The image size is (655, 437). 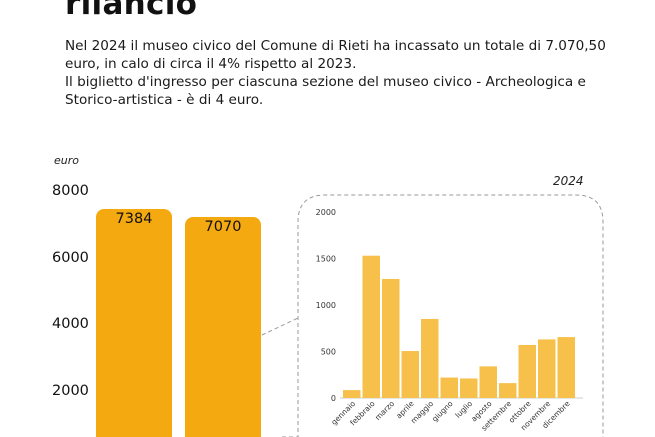 What do you see at coordinates (326, 212) in the screenshot?
I see `inset-y-tick-label: 2000` at bounding box center [326, 212].